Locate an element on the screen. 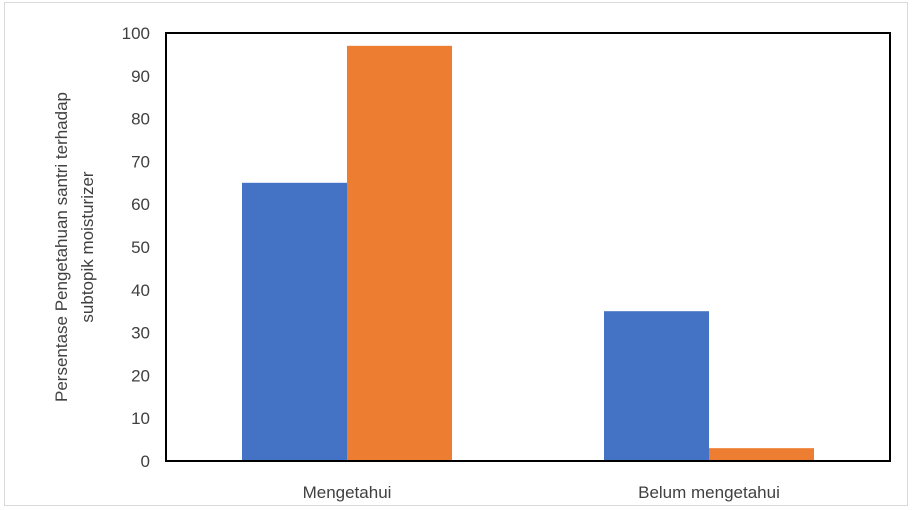 This screenshot has height=510, width=916. y-tick-label: 20 is located at coordinates (140, 375).